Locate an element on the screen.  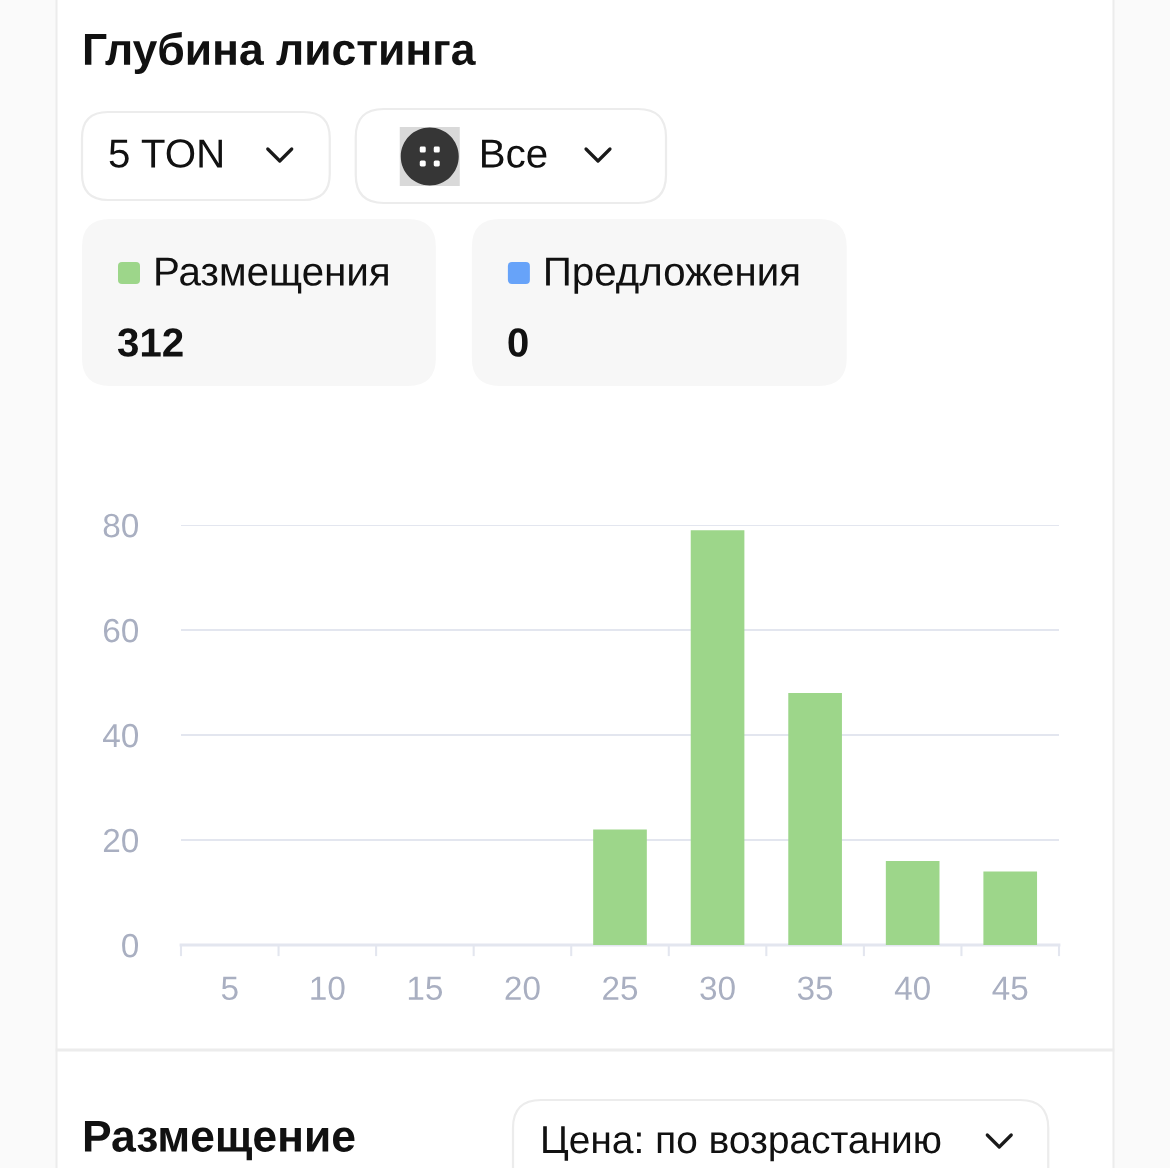
y-tick-label: 40 is located at coordinates (121, 735).